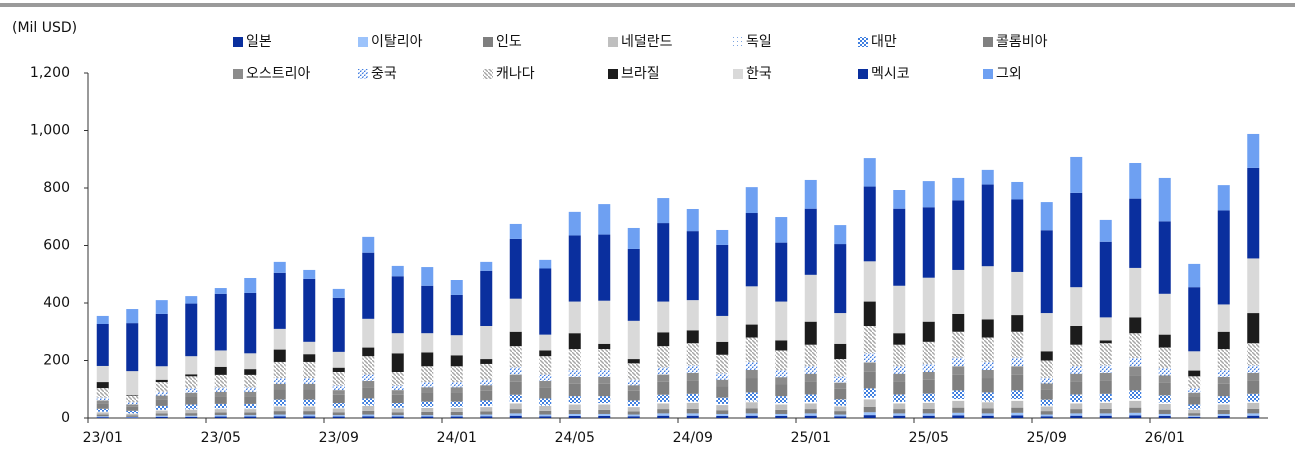 This screenshot has height=459, width=1295. I want to click on y-tick-label: 1,200, so click(50, 73).